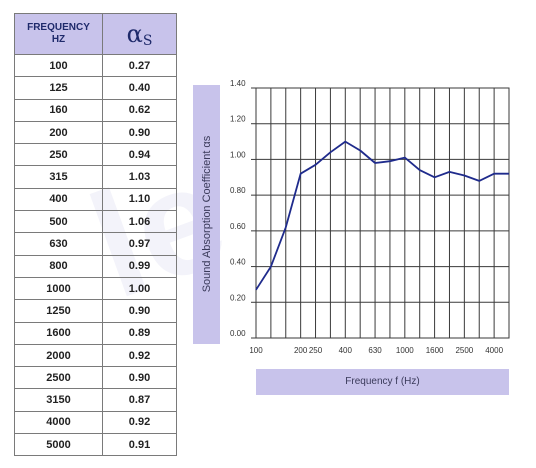 The height and width of the screenshot is (468, 536). Describe the element at coordinates (95, 422) in the screenshot. I see `table-row: 4000 0.92` at that location.